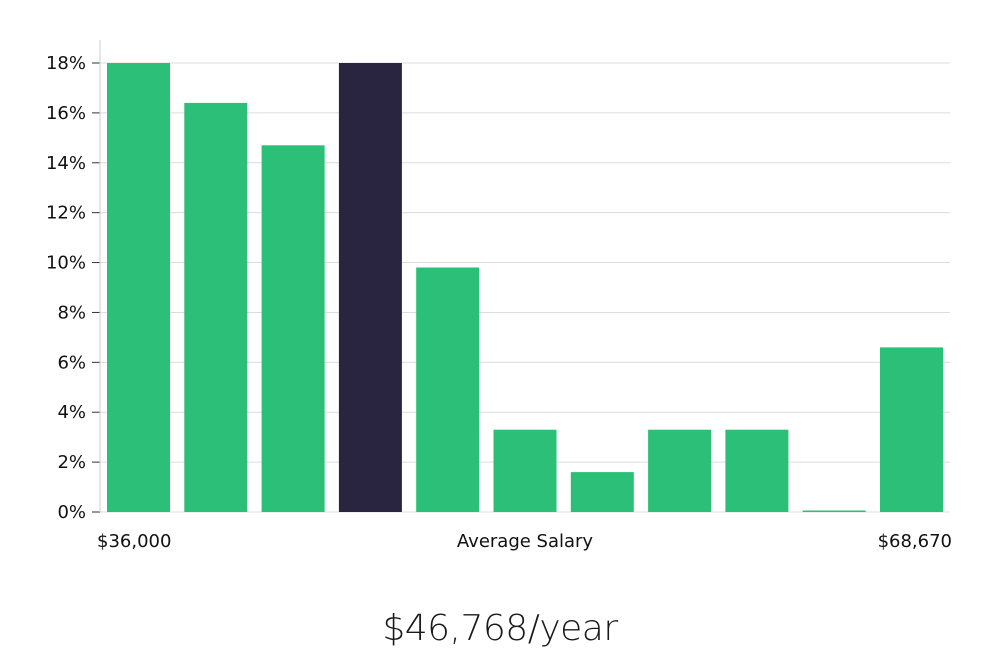 The image size is (1000, 660). What do you see at coordinates (71, 462) in the screenshot?
I see `y-tick-label: 2%` at bounding box center [71, 462].